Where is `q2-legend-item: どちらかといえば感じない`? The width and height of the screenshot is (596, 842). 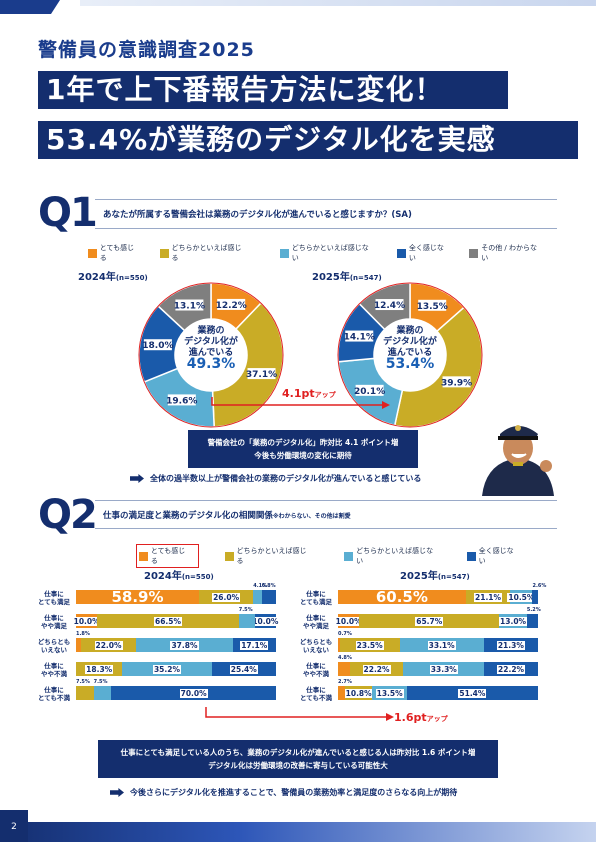 q2-legend-item: どちらかといえば感じない is located at coordinates (391, 556).